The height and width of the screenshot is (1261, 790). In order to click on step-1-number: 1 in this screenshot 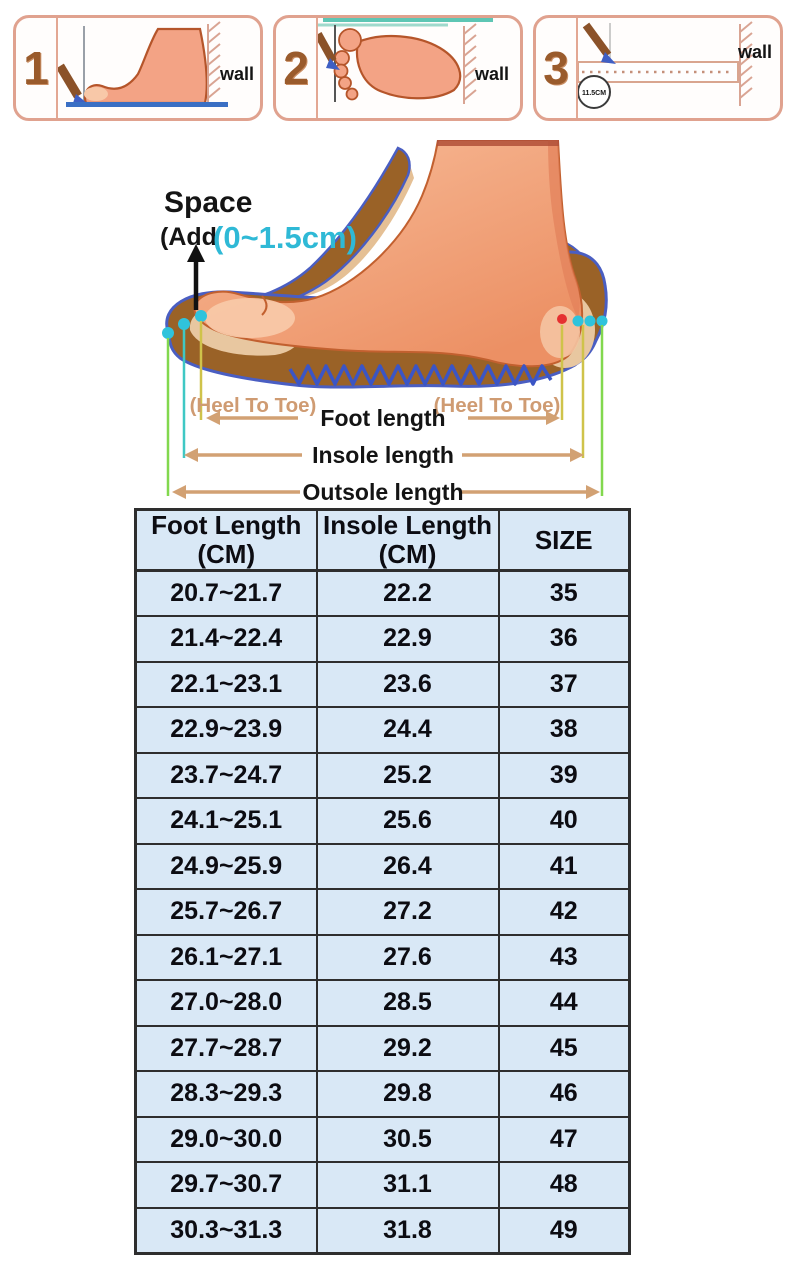, I will do `click(37, 68)`.